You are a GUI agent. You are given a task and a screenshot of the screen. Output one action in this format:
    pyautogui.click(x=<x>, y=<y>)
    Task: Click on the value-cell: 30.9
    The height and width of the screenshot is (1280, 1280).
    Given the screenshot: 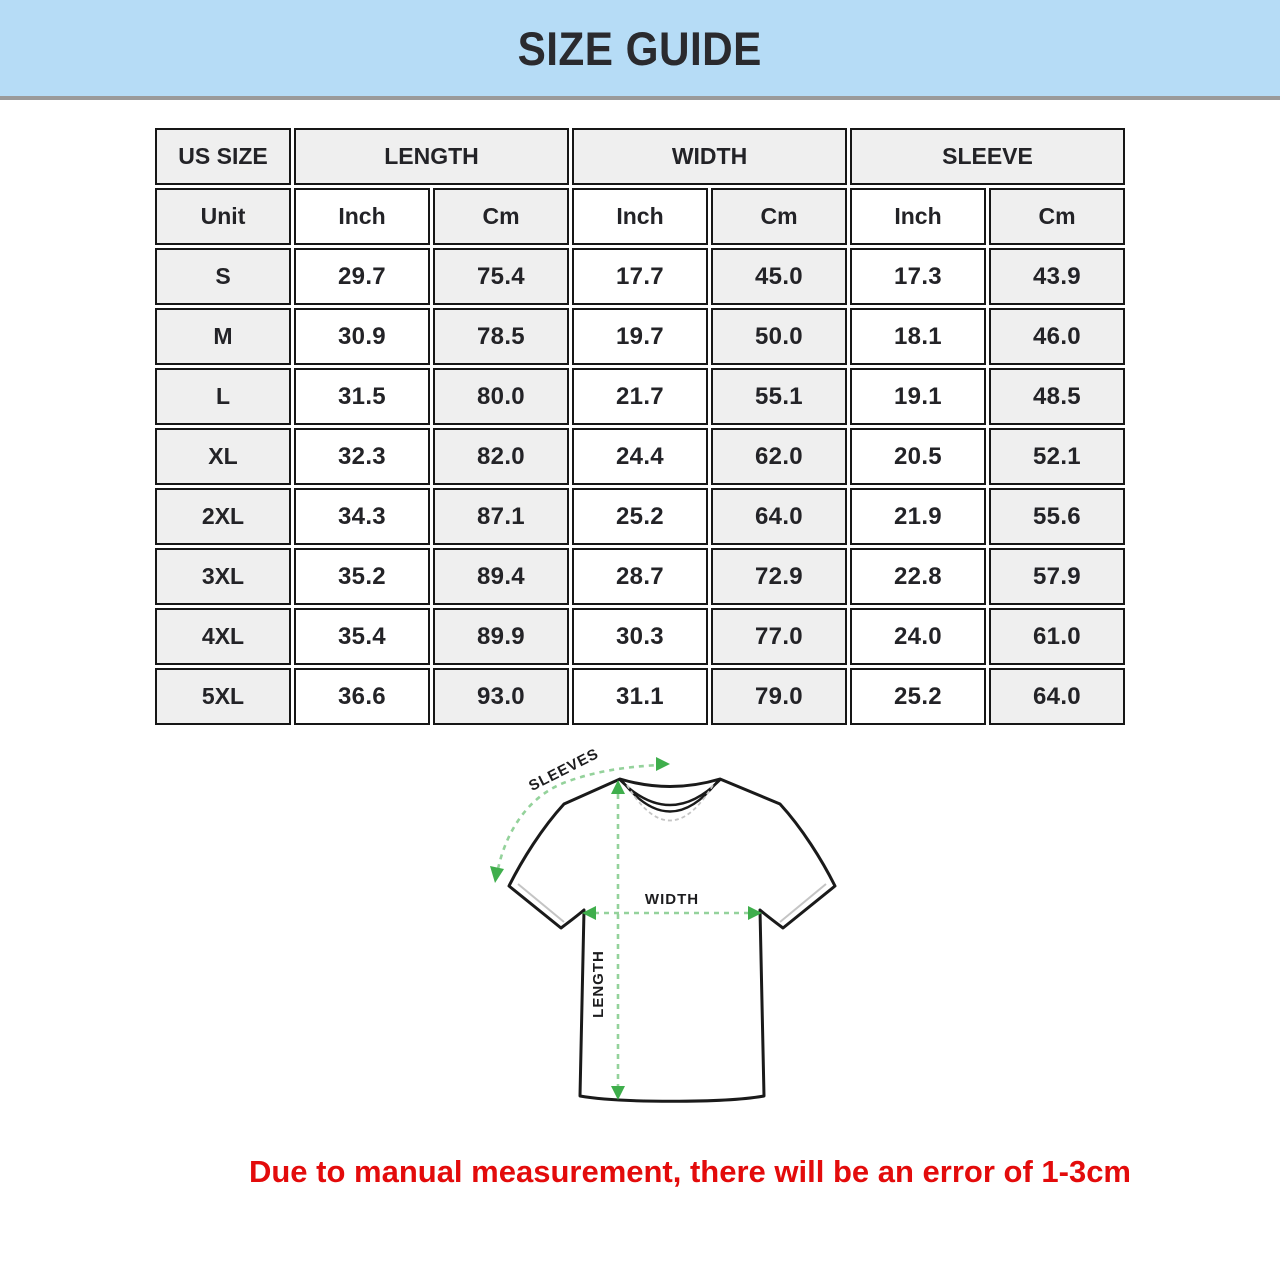 What is the action you would take?
    pyautogui.click(x=362, y=336)
    